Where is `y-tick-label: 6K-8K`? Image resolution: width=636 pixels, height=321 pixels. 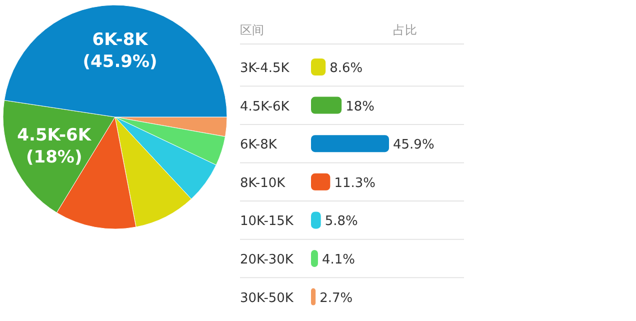
y-tick-label: 6K-8K is located at coordinates (259, 145).